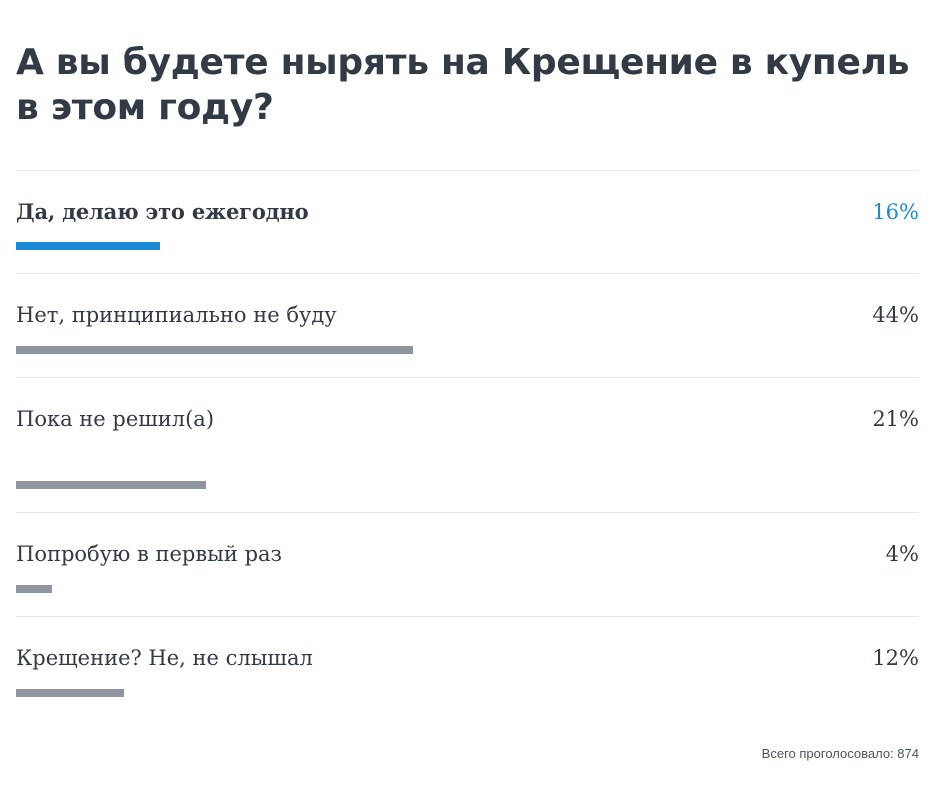 Image resolution: width=940 pixels, height=792 pixels. Describe the element at coordinates (895, 212) in the screenshot. I see `option-percent: 16%` at that location.